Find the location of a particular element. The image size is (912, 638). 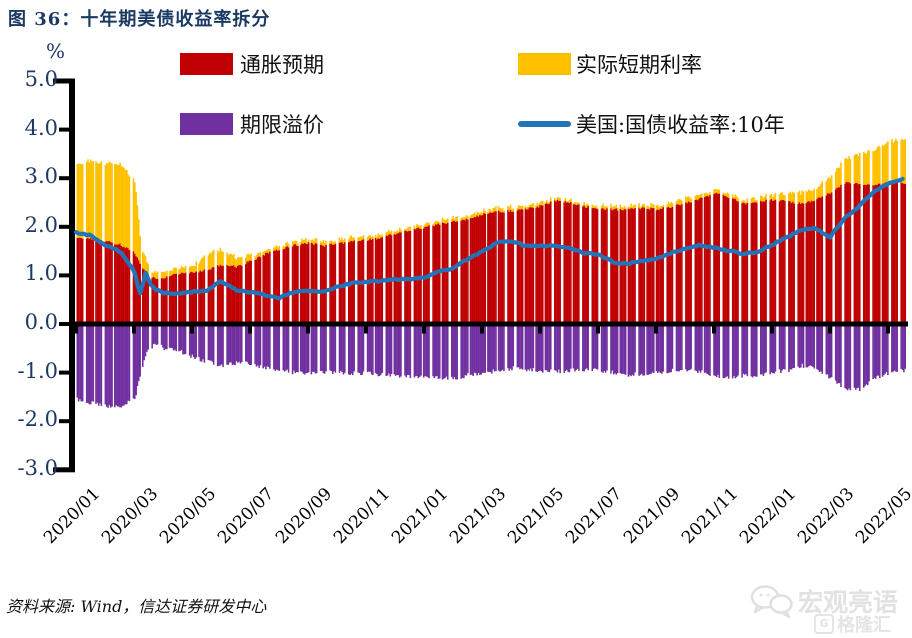

y-axis-unit-label: % is located at coordinates (56, 51).